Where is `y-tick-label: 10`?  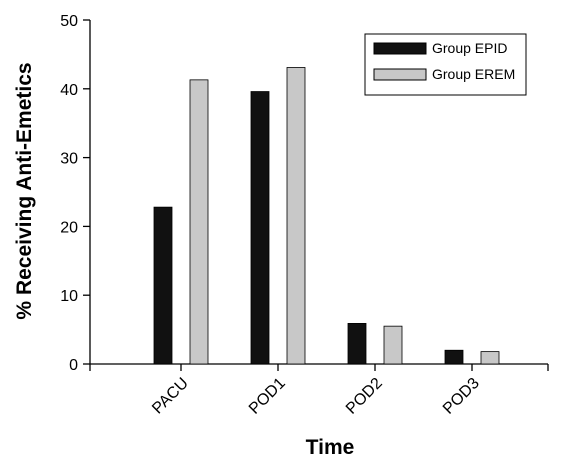 y-tick-label: 10 is located at coordinates (69, 296).